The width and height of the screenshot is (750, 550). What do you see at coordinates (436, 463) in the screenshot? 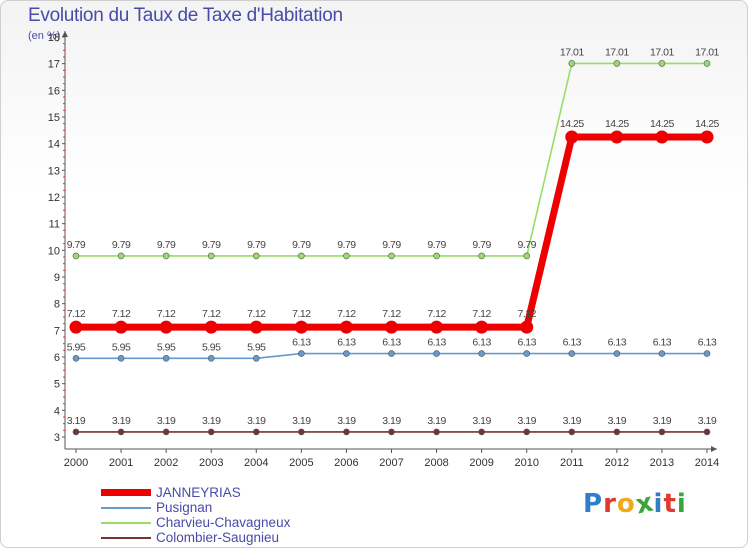
I see `x-tick-label: 2008` at bounding box center [436, 463].